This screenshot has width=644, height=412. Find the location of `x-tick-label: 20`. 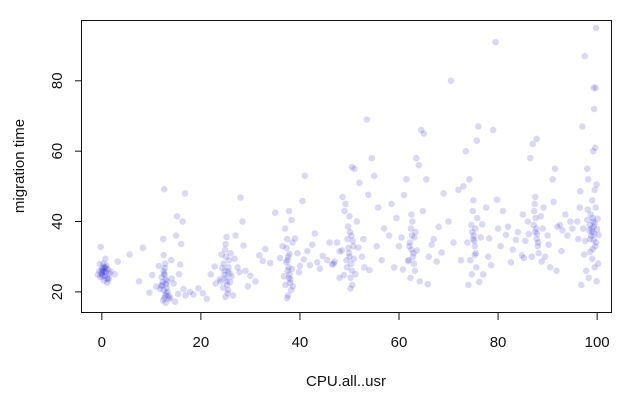

x-tick-label: 20 is located at coordinates (201, 342).